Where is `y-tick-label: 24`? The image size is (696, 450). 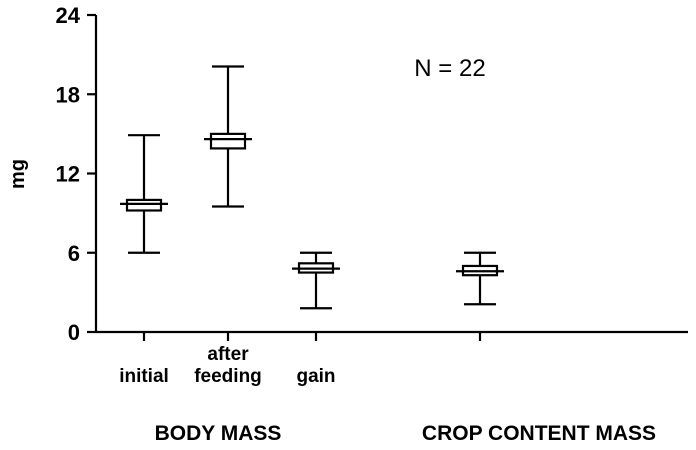 y-tick-label: 24 is located at coordinates (68, 15).